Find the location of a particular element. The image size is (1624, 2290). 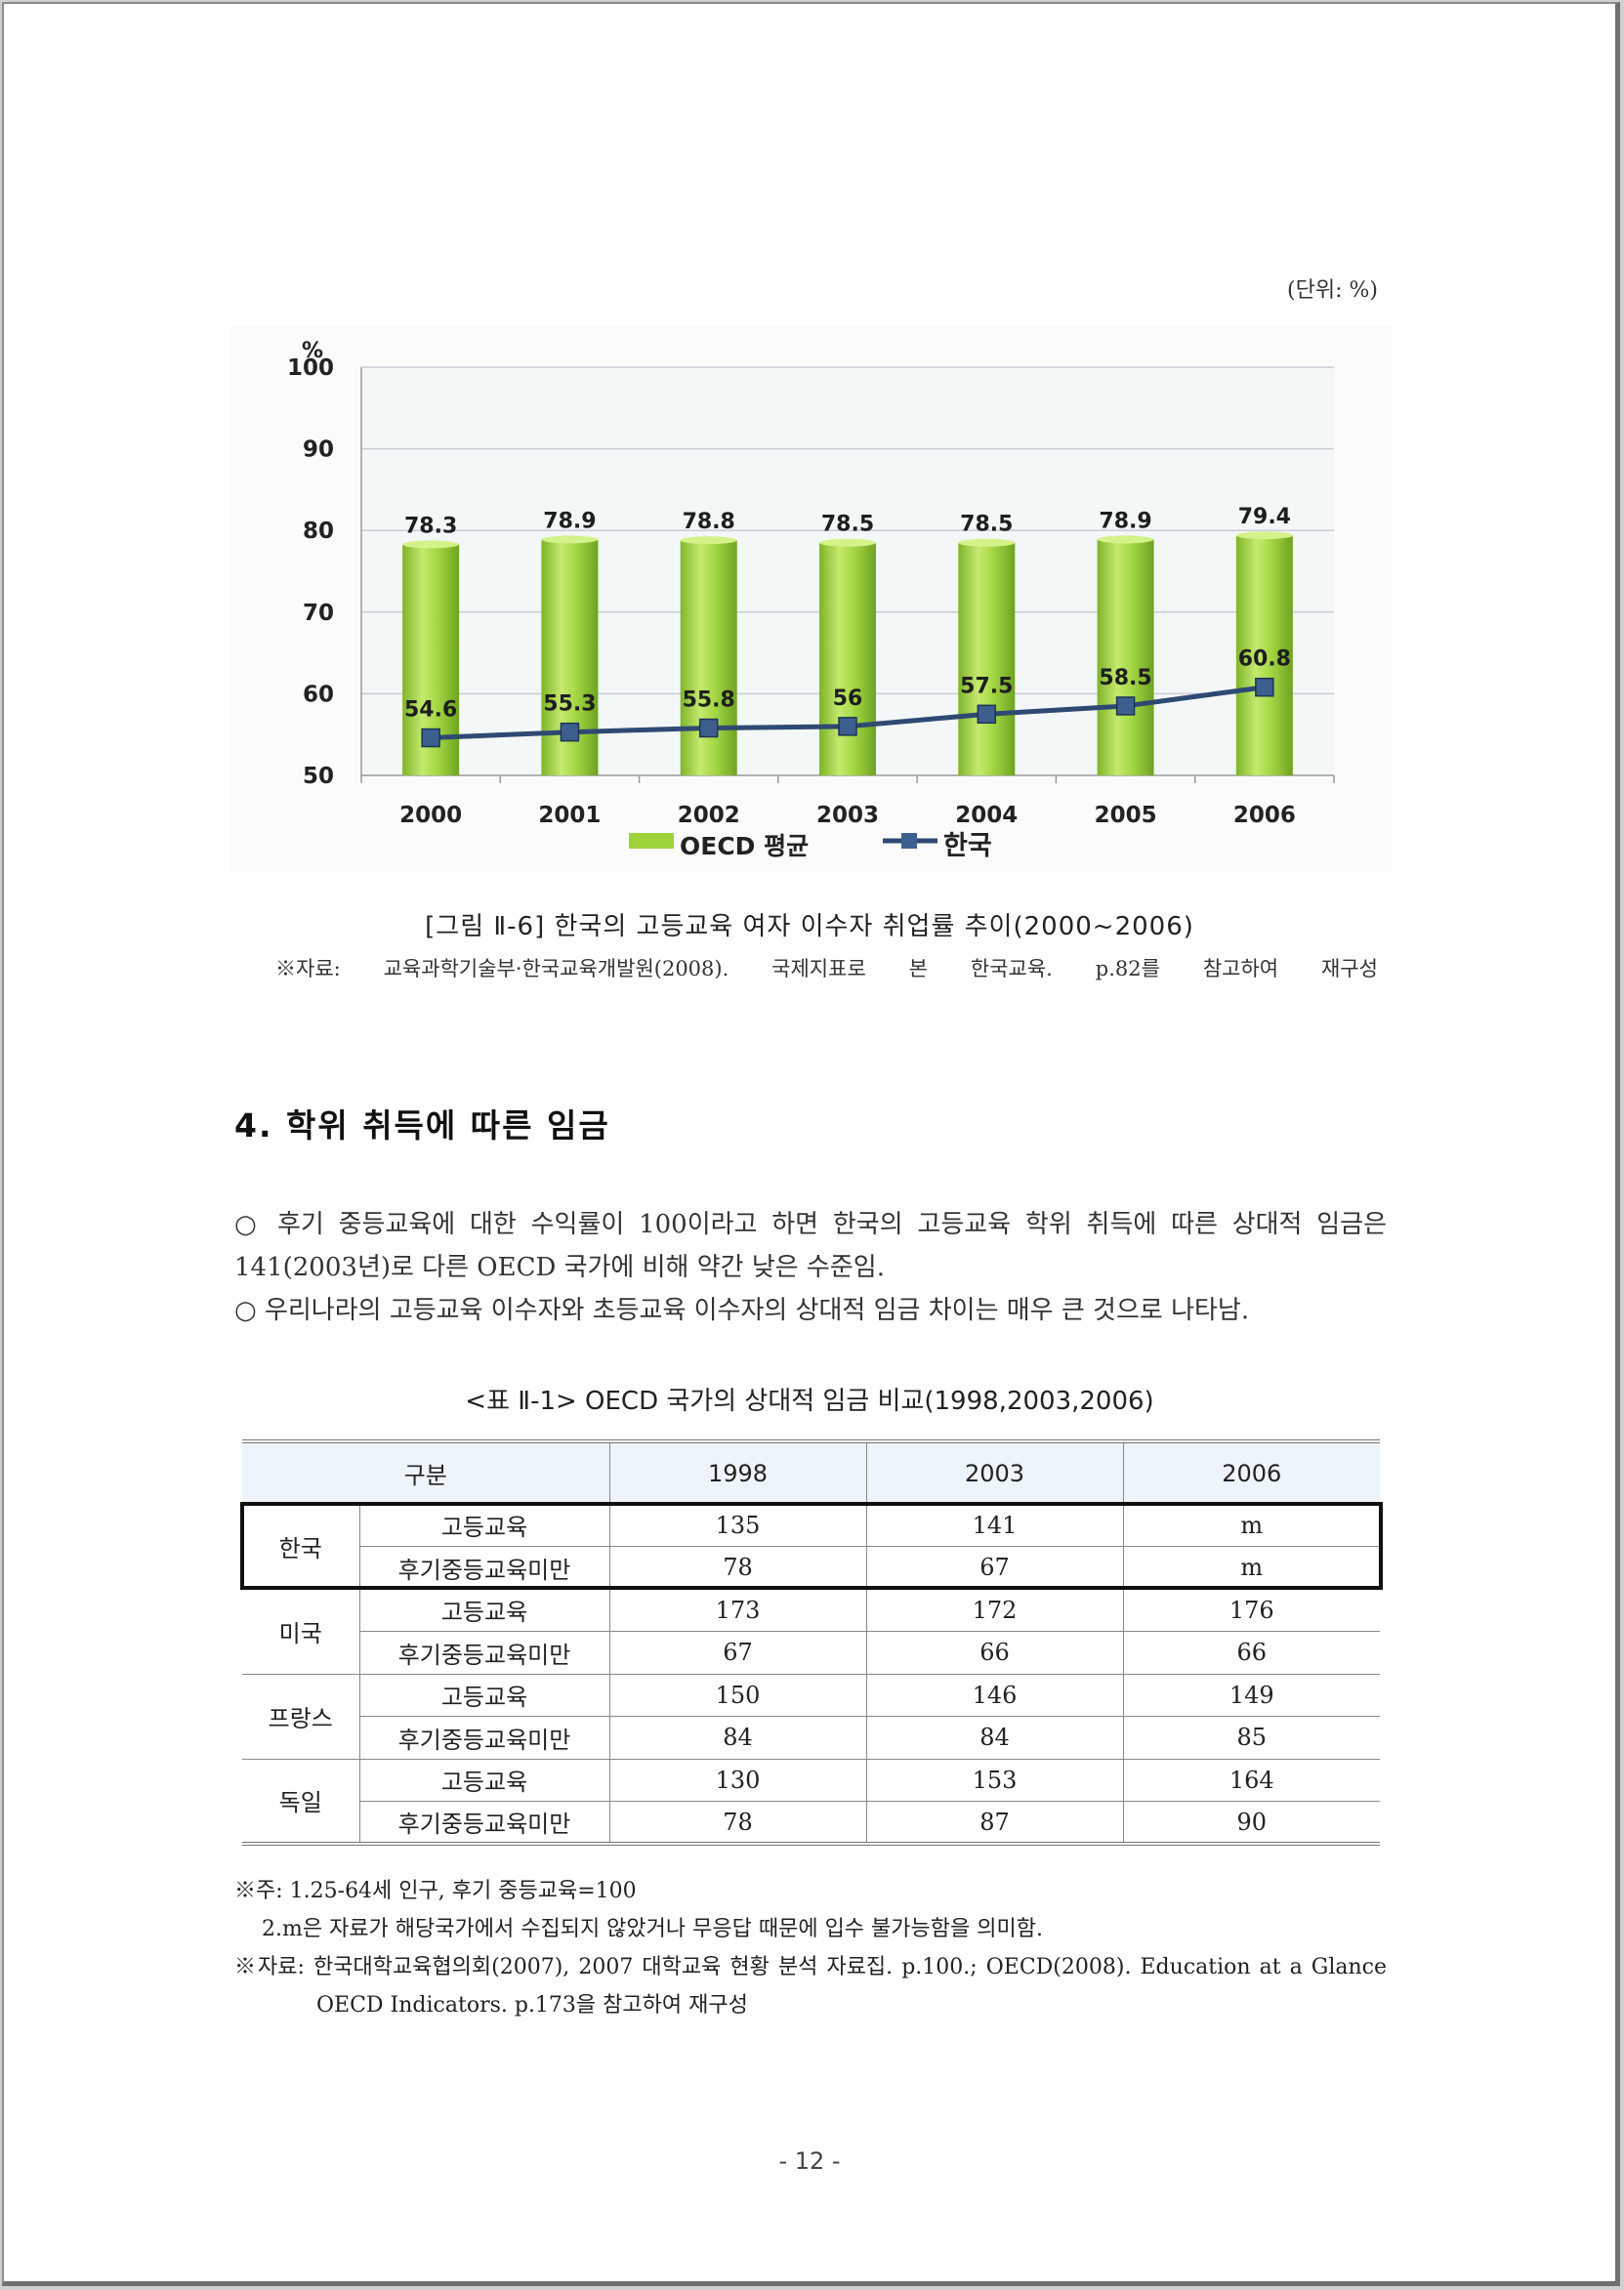

korea-value-label: 58.5 is located at coordinates (1125, 678).